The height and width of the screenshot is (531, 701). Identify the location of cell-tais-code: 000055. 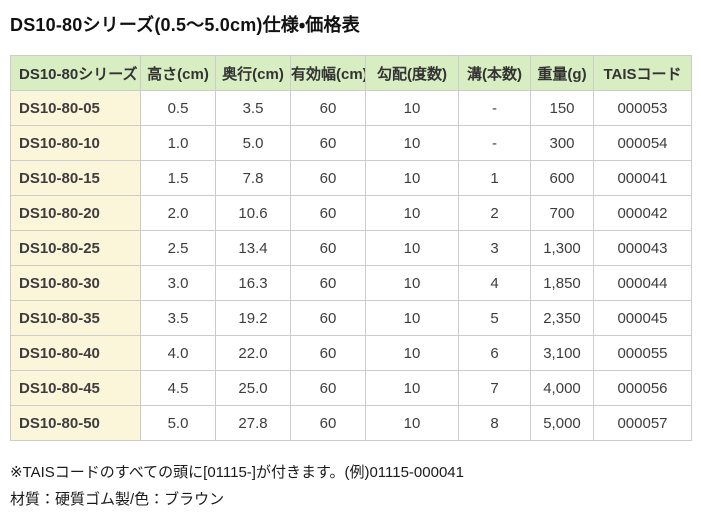
(642, 353).